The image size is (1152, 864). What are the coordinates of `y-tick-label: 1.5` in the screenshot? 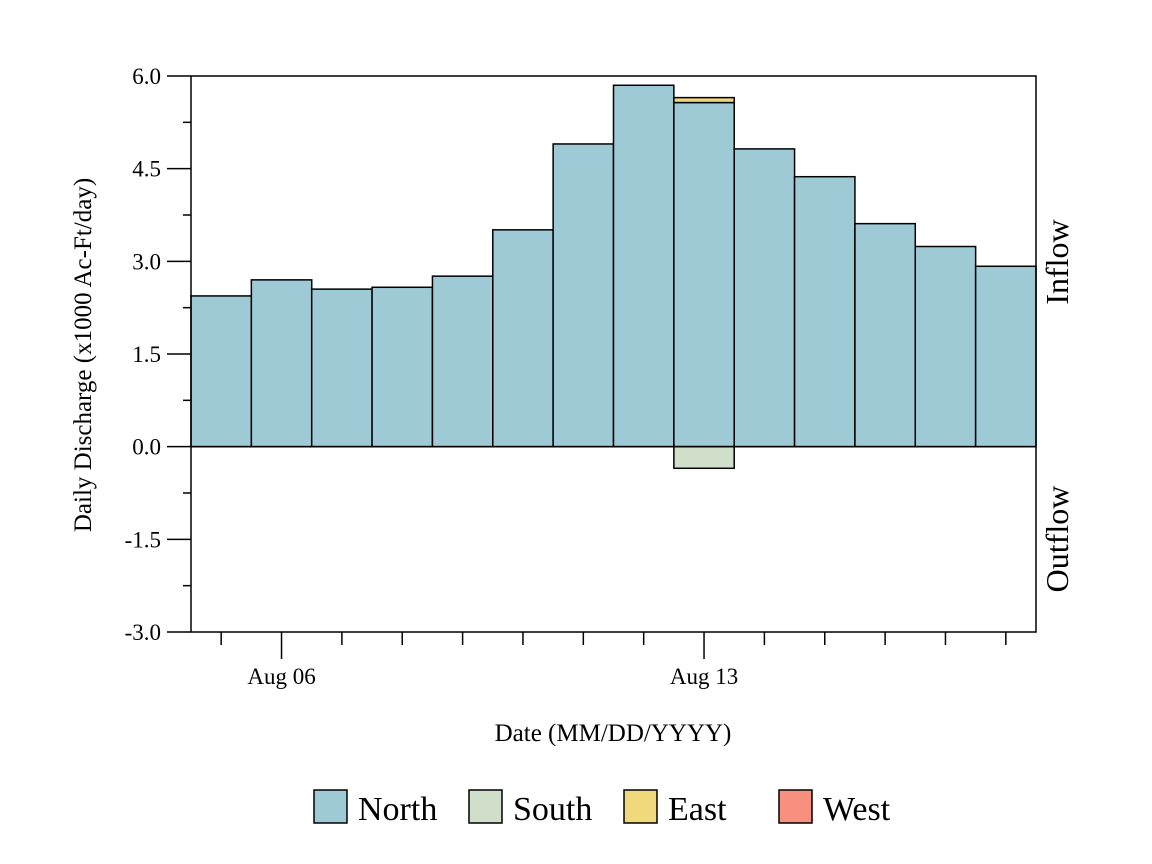 It's located at (146, 354).